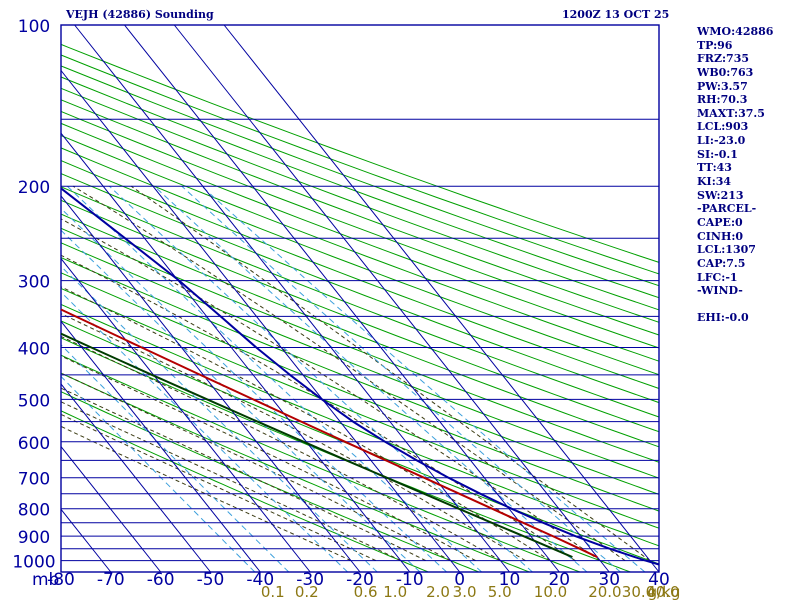 This screenshot has height=600, width=800. I want to click on pressure-tick-400: 400, so click(34, 350).